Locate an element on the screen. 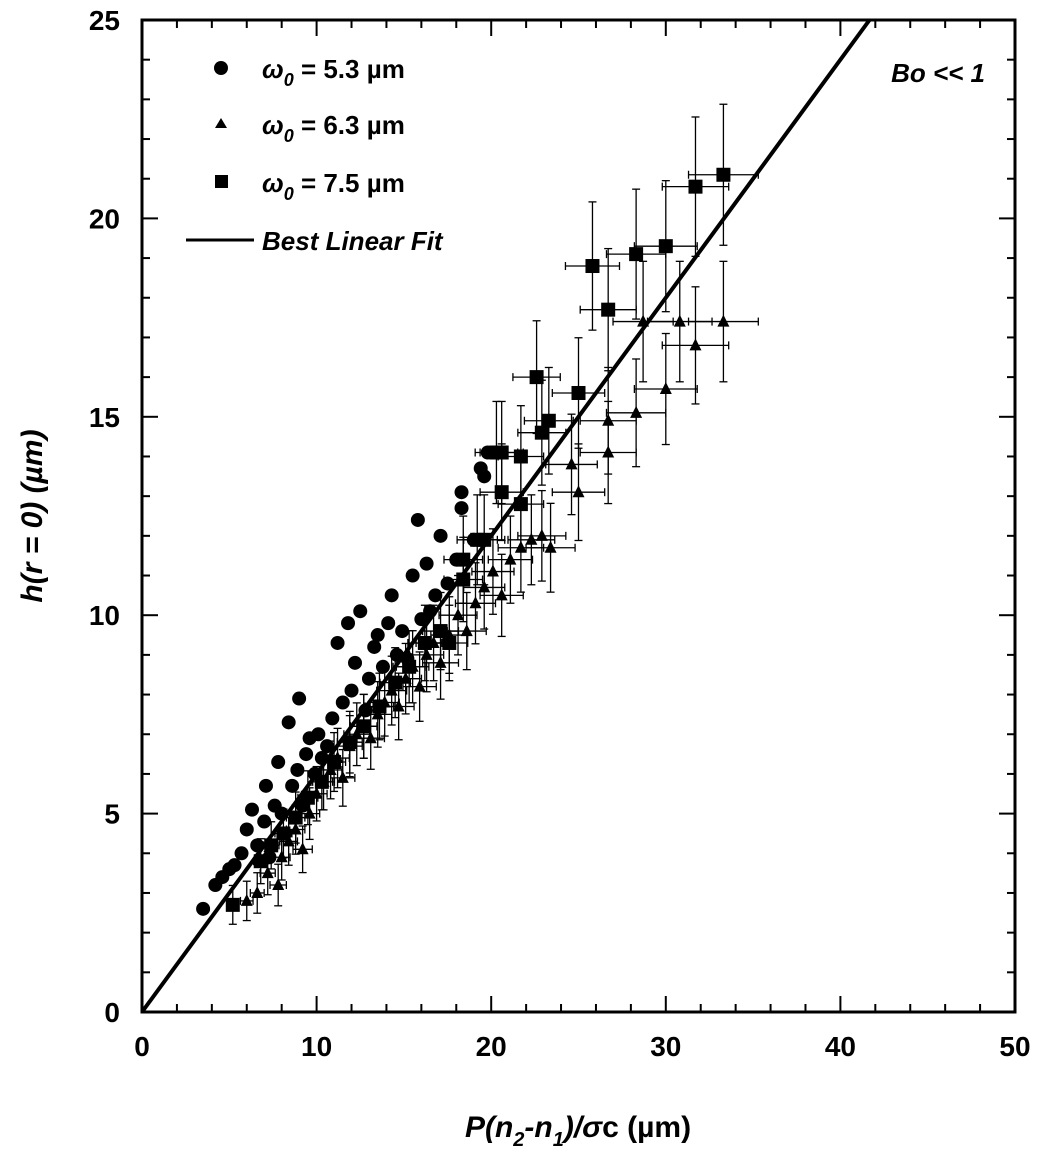 The width and height of the screenshot is (1041, 1160). legend-triangle-text: = 6.3 µm is located at coordinates (349, 125).